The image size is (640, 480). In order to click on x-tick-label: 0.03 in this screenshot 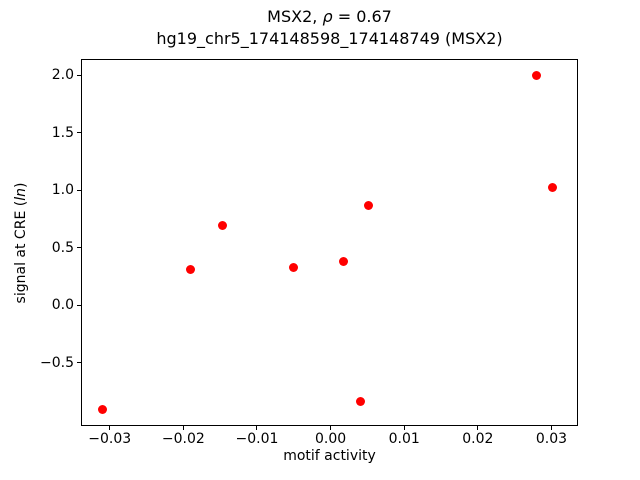, I will do `click(551, 439)`.